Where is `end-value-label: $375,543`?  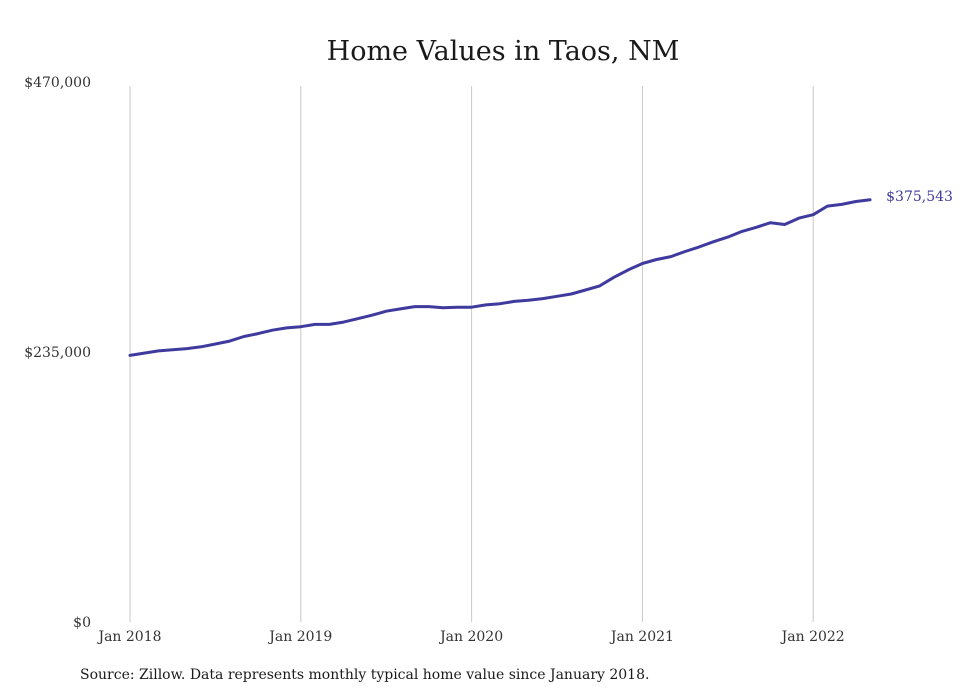
end-value-label: $375,543 is located at coordinates (919, 197).